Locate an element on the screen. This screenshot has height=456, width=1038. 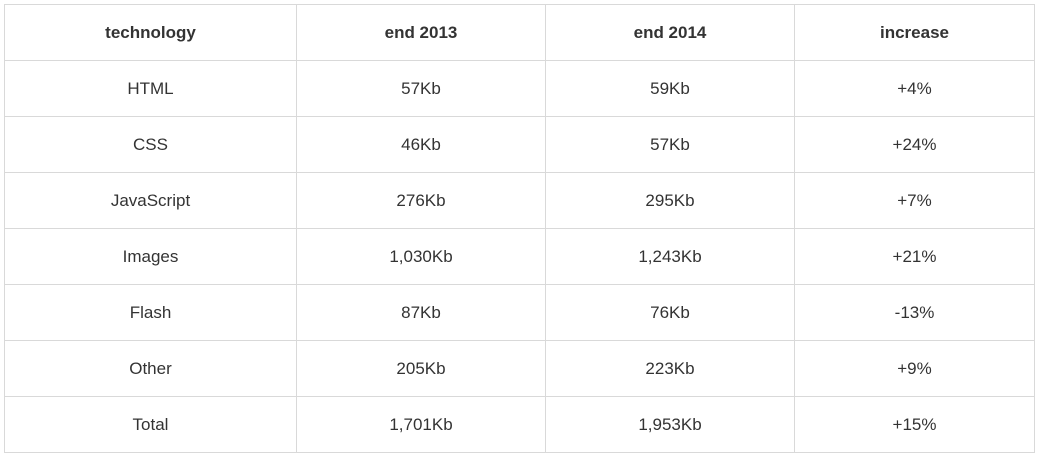
table-row: Flash 87Kb 76Kb -13% is located at coordinates (519, 312).